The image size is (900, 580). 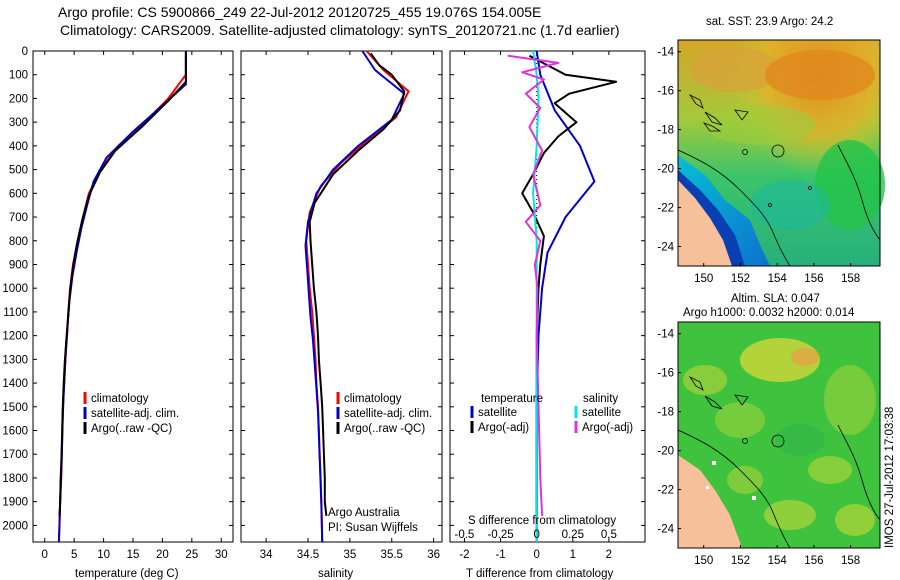 I want to click on pi-label: PI: Susan Wijffels, so click(x=373, y=528).